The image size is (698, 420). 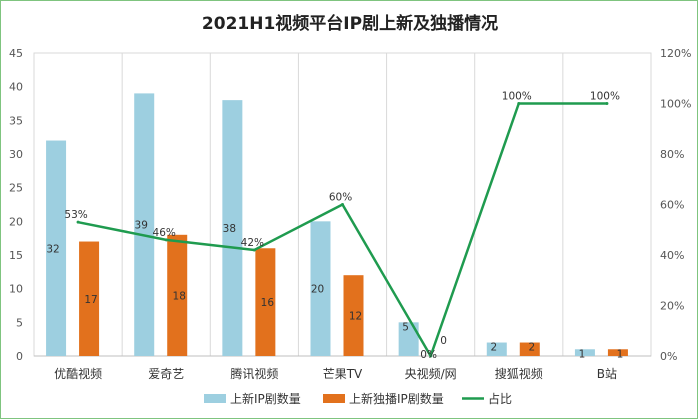 What do you see at coordinates (252, 243) in the screenshot?
I see `ratio-label: 42%` at bounding box center [252, 243].